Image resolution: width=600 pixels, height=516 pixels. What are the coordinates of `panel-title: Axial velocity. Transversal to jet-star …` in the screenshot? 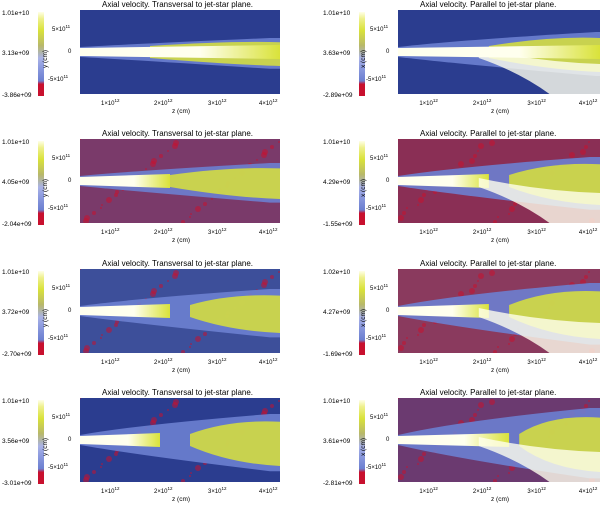 It's located at (178, 263).